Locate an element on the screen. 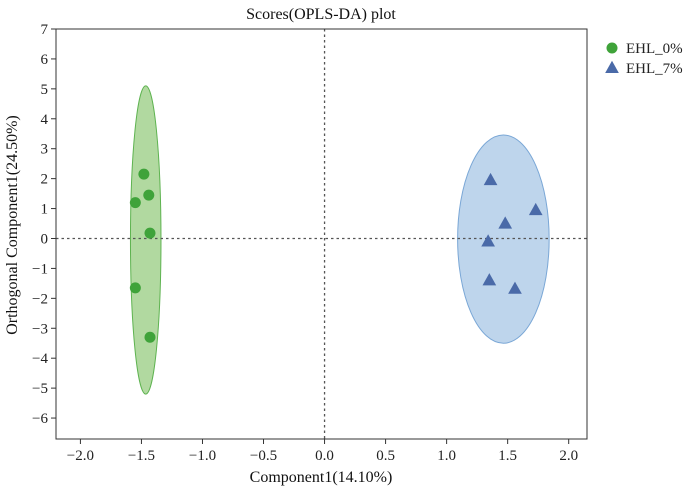  x-tick-label: −1.0 is located at coordinates (202, 456).